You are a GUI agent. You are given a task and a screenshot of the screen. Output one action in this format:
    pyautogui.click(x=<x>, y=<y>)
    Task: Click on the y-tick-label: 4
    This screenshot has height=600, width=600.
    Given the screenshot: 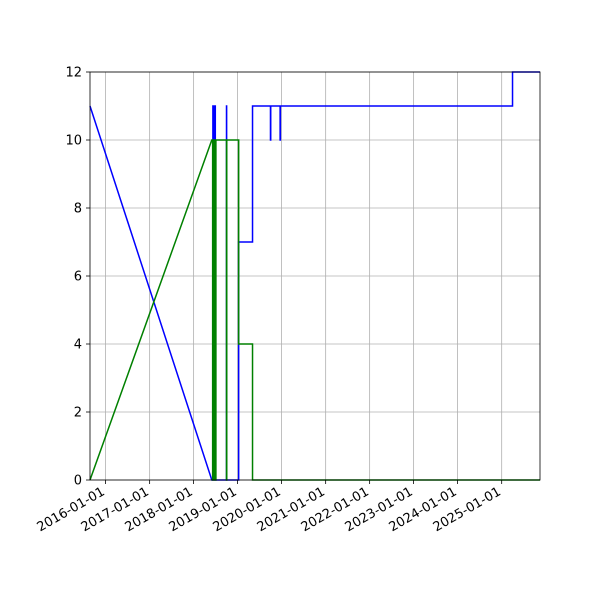 What is the action you would take?
    pyautogui.click(x=78, y=345)
    